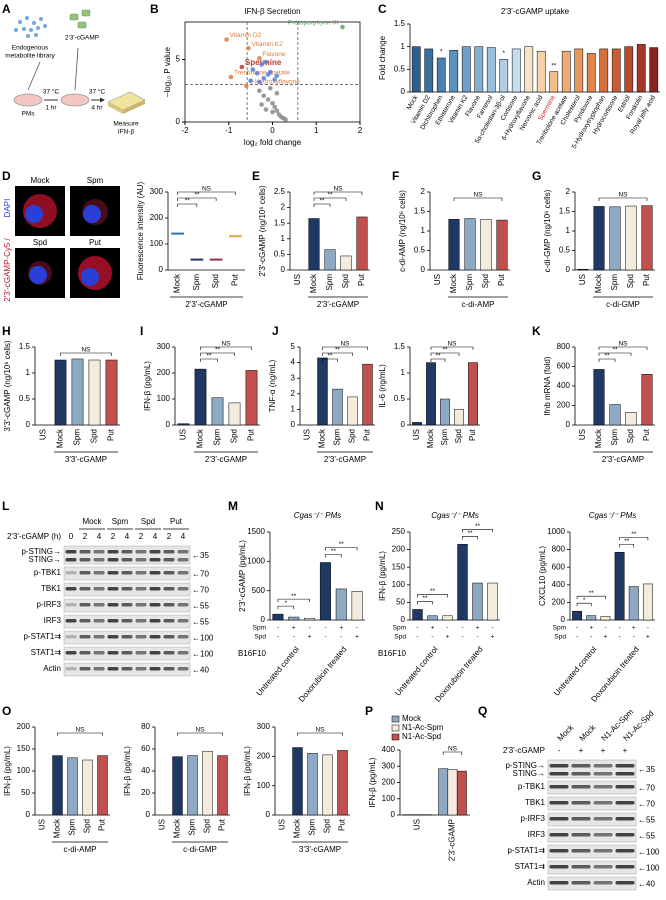 The image size is (666, 900). Describe the element at coordinates (79, 61) in the screenshot. I see `panel-a-art` at that location.